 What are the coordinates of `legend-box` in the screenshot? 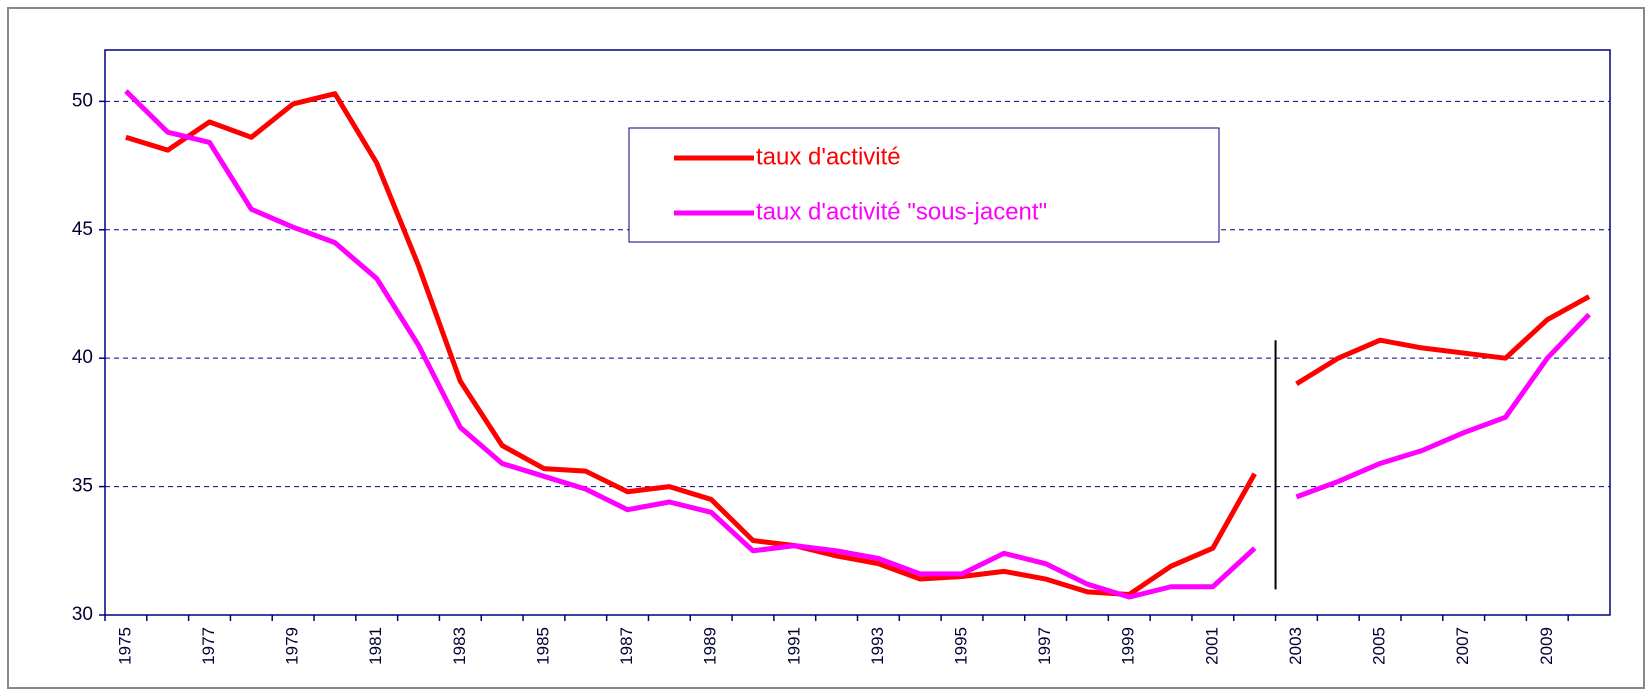 It's located at (924, 185).